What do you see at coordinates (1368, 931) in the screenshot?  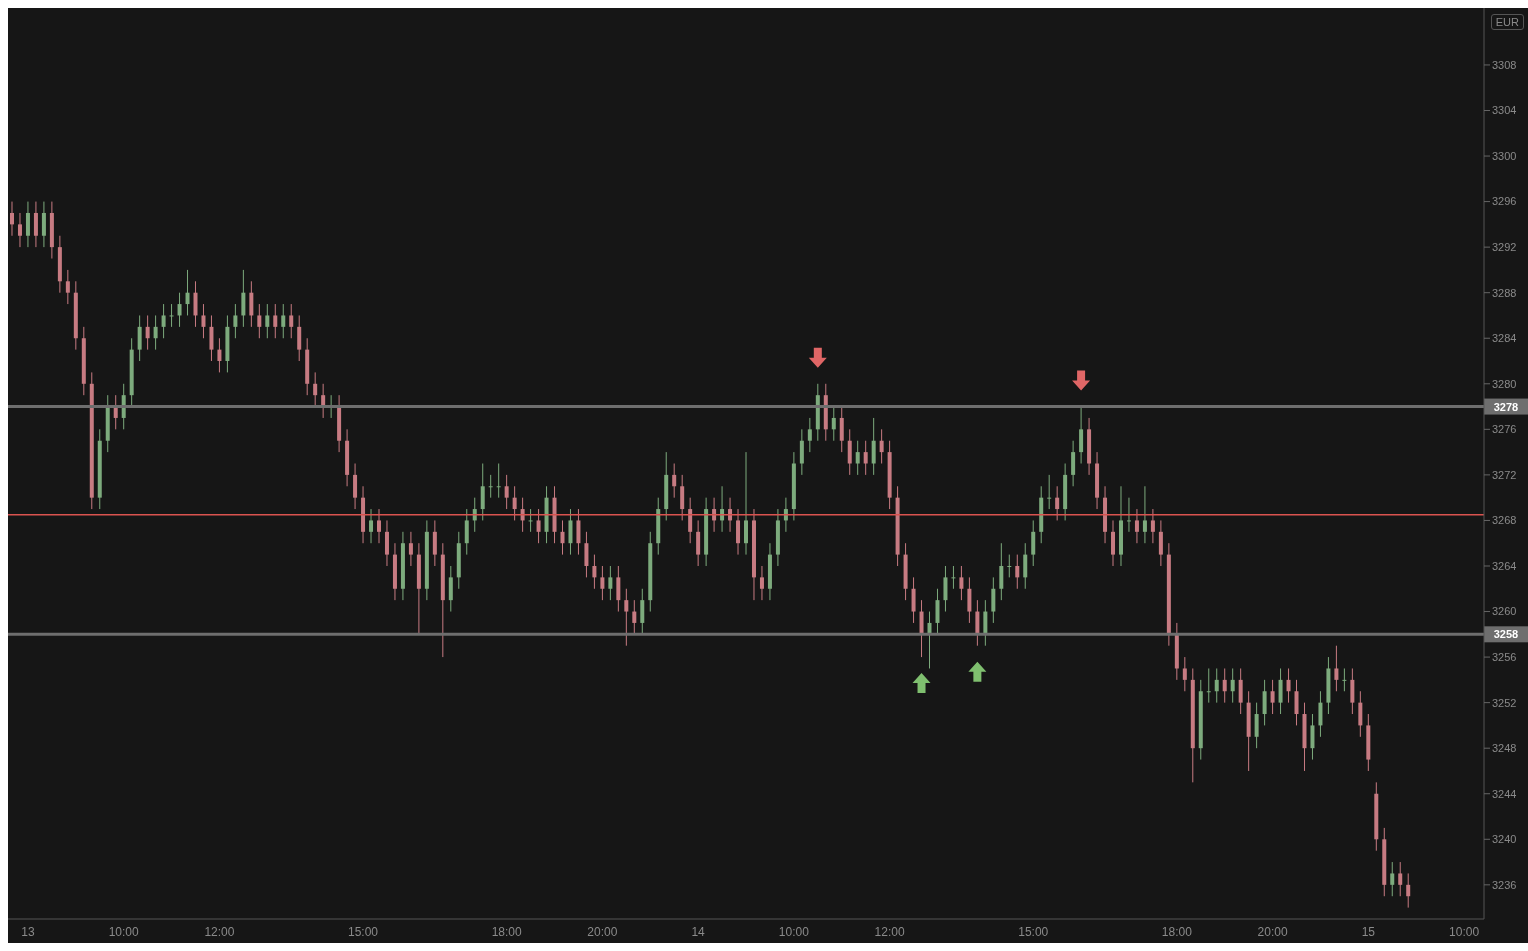 I see `x-tick-label: 15` at bounding box center [1368, 931].